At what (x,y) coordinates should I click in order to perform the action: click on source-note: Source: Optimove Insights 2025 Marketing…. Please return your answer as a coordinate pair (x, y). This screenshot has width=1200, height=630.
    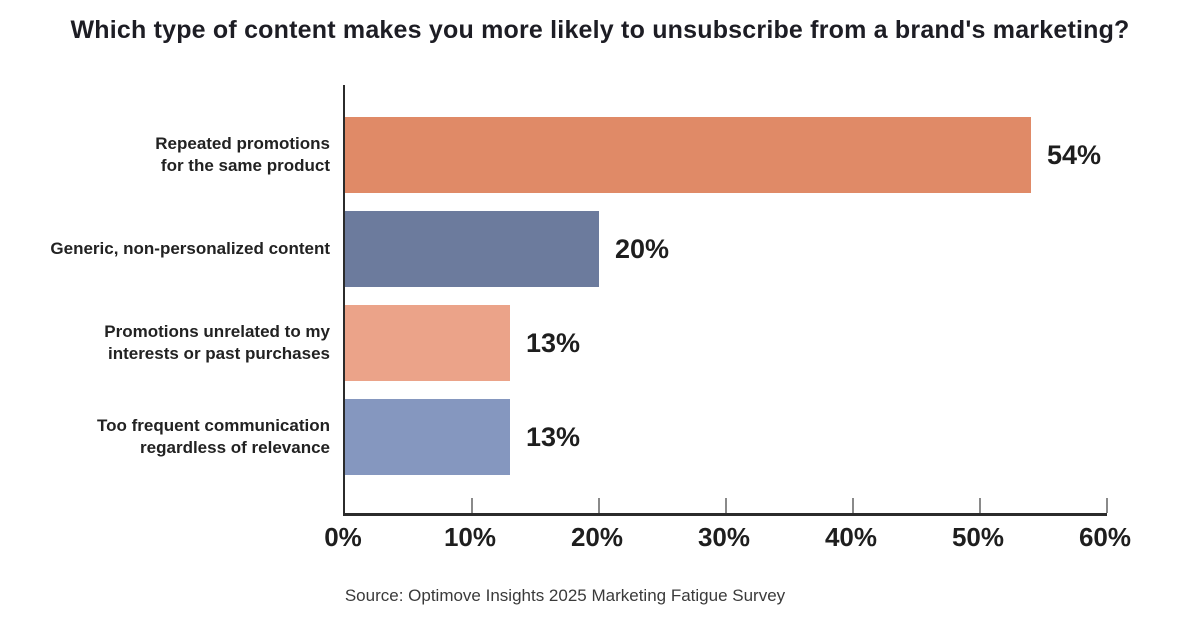
    Looking at the image, I should click on (565, 595).